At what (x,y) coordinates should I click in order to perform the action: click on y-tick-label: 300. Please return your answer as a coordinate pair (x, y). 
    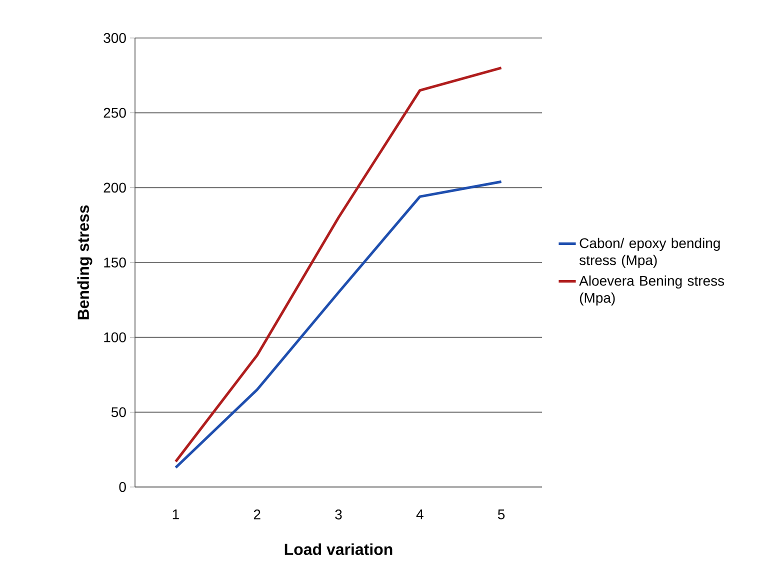
    Looking at the image, I should click on (115, 38).